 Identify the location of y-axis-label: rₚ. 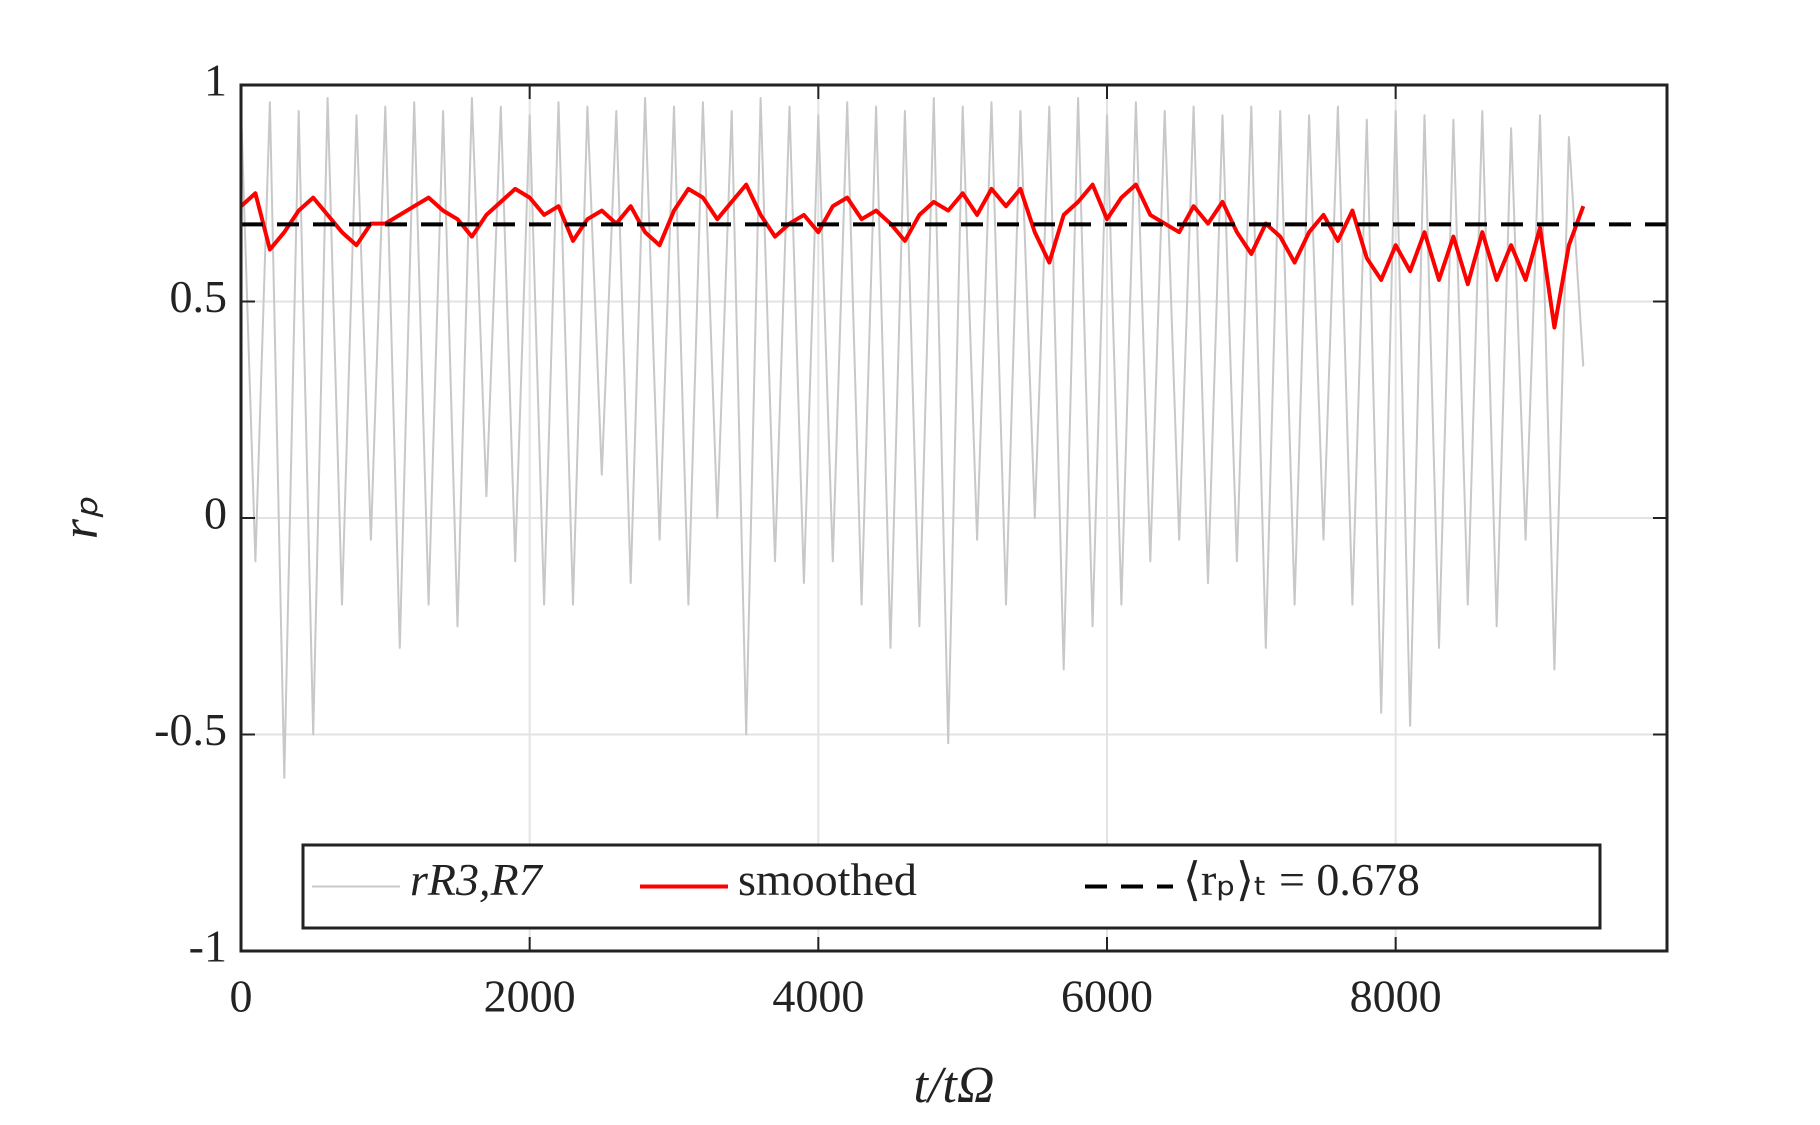
(80, 518).